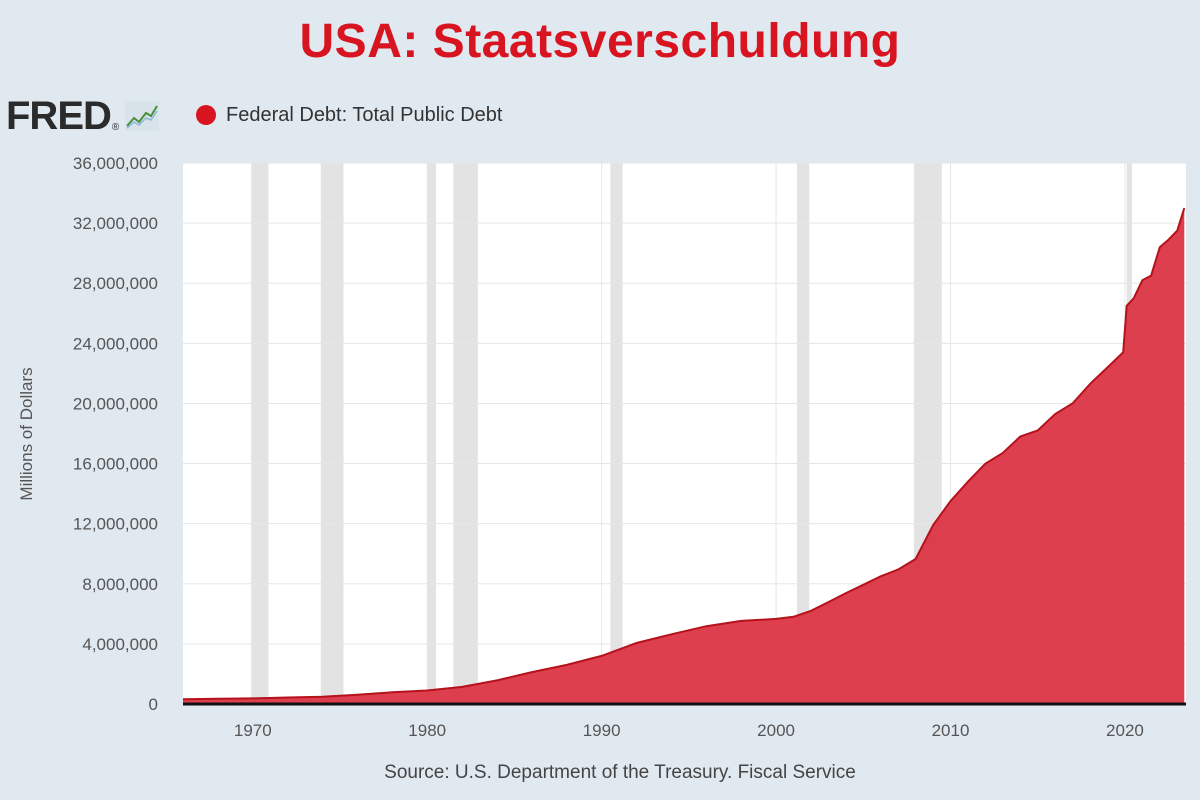 This screenshot has height=800, width=1200. I want to click on x-axis-ticks: 1970 1980 1990 2000 2010 2020, so click(689, 730).